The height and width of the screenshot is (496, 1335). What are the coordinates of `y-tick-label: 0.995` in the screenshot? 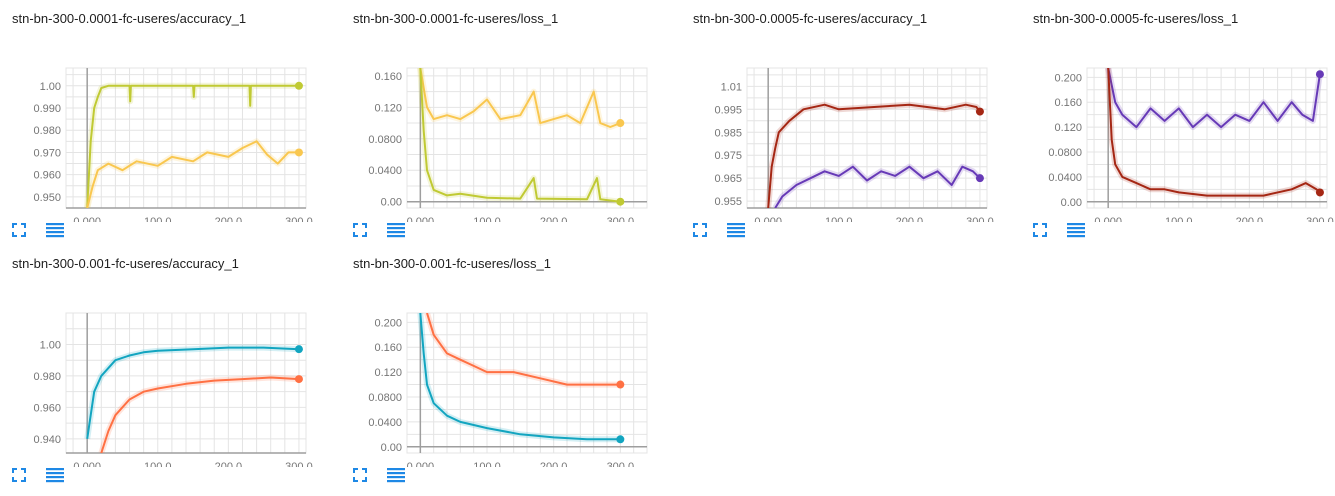 It's located at (728, 110).